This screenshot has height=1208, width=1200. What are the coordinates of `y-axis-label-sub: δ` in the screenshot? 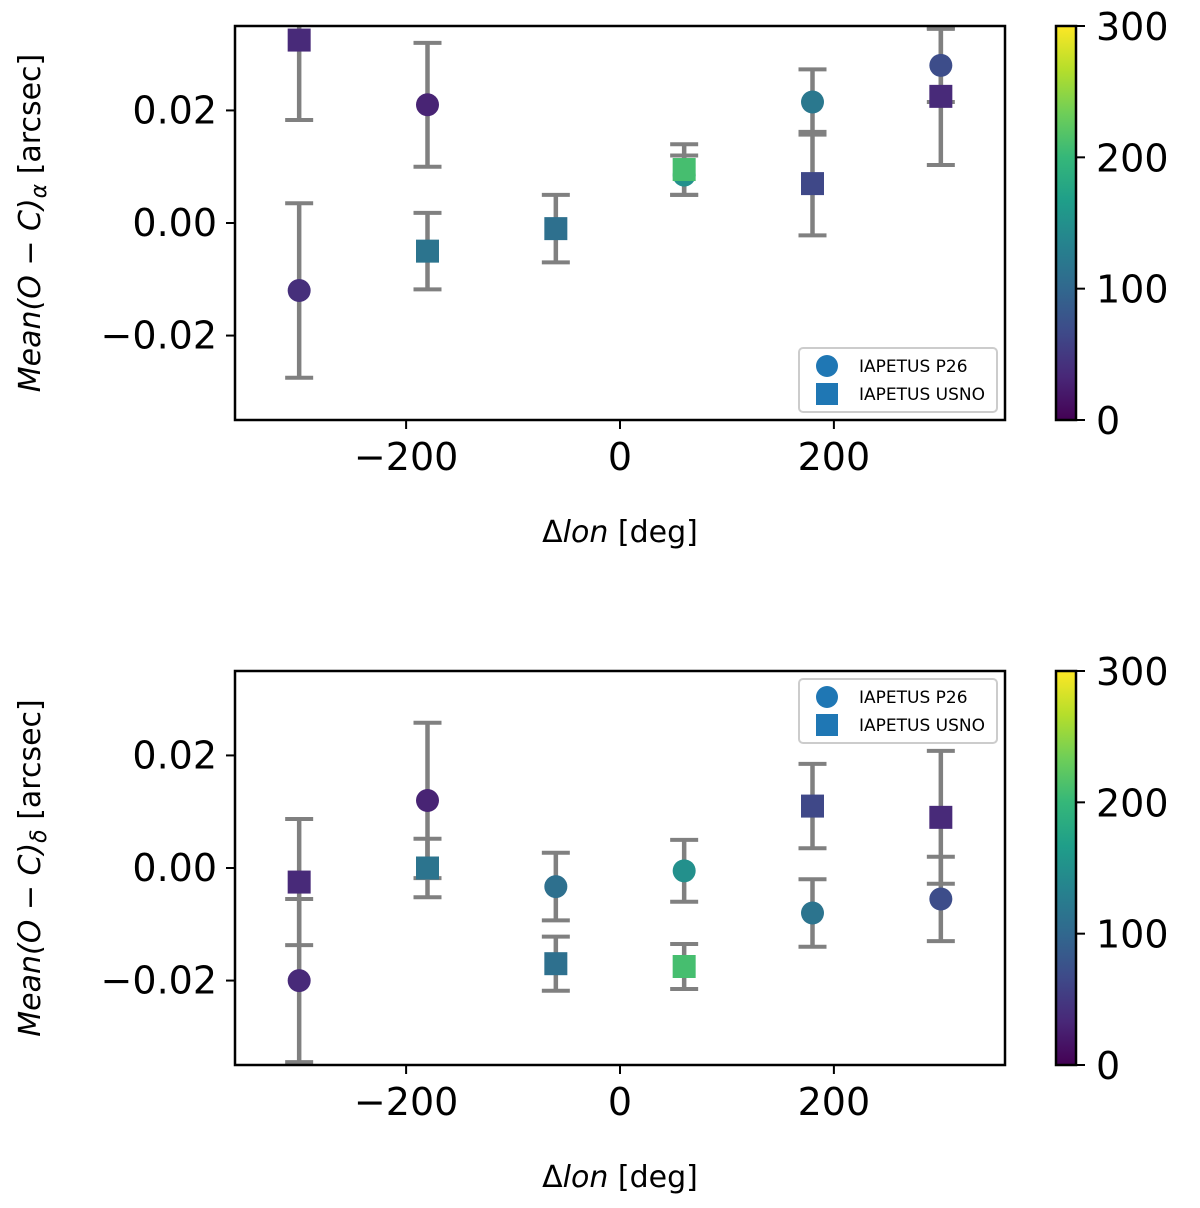 It's located at (39, 835).